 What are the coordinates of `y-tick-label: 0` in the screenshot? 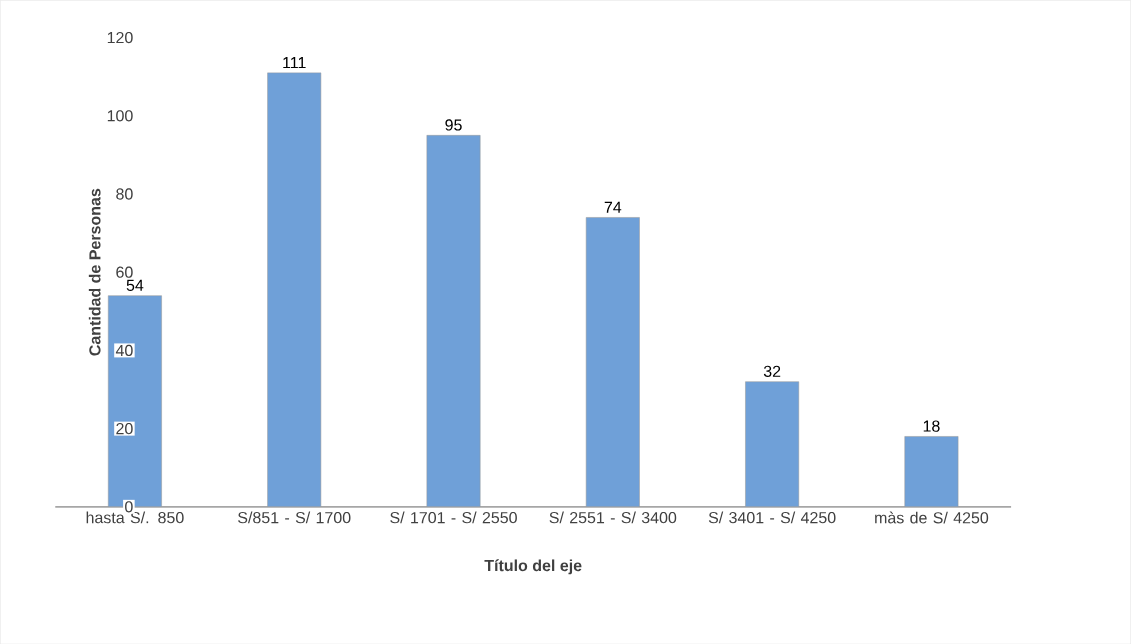 It's located at (129, 506).